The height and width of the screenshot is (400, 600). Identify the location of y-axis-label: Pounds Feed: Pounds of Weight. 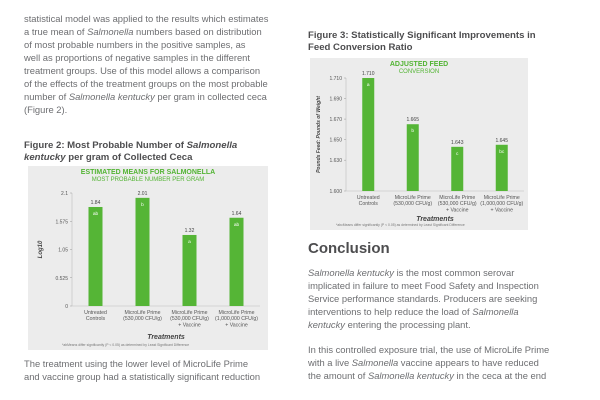
(319, 134).